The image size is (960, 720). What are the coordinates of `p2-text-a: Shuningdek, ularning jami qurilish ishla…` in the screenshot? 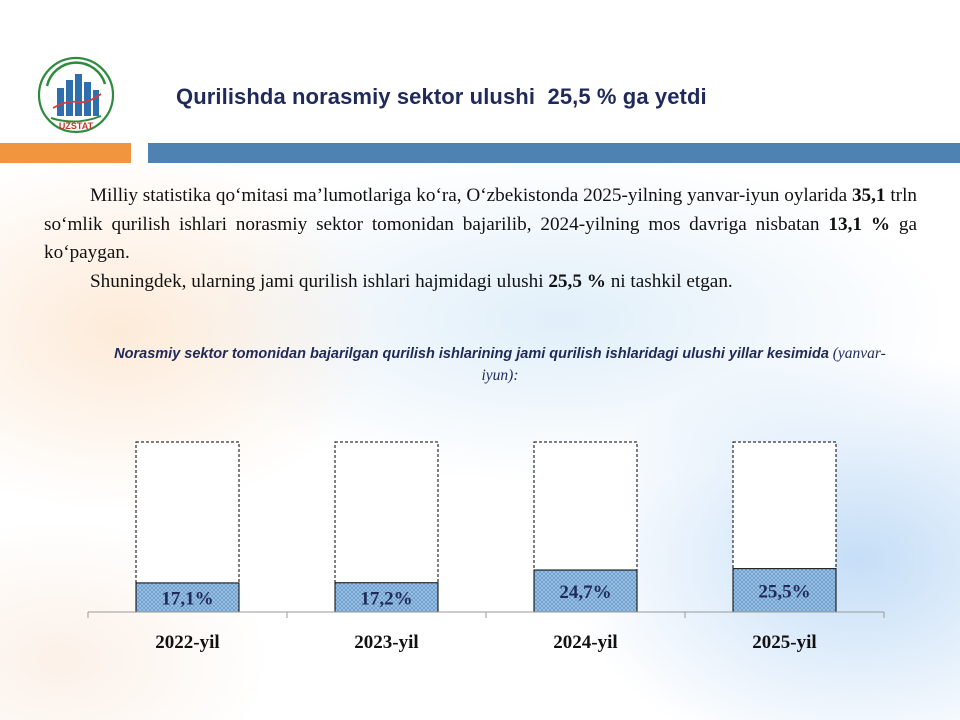 It's located at (319, 281).